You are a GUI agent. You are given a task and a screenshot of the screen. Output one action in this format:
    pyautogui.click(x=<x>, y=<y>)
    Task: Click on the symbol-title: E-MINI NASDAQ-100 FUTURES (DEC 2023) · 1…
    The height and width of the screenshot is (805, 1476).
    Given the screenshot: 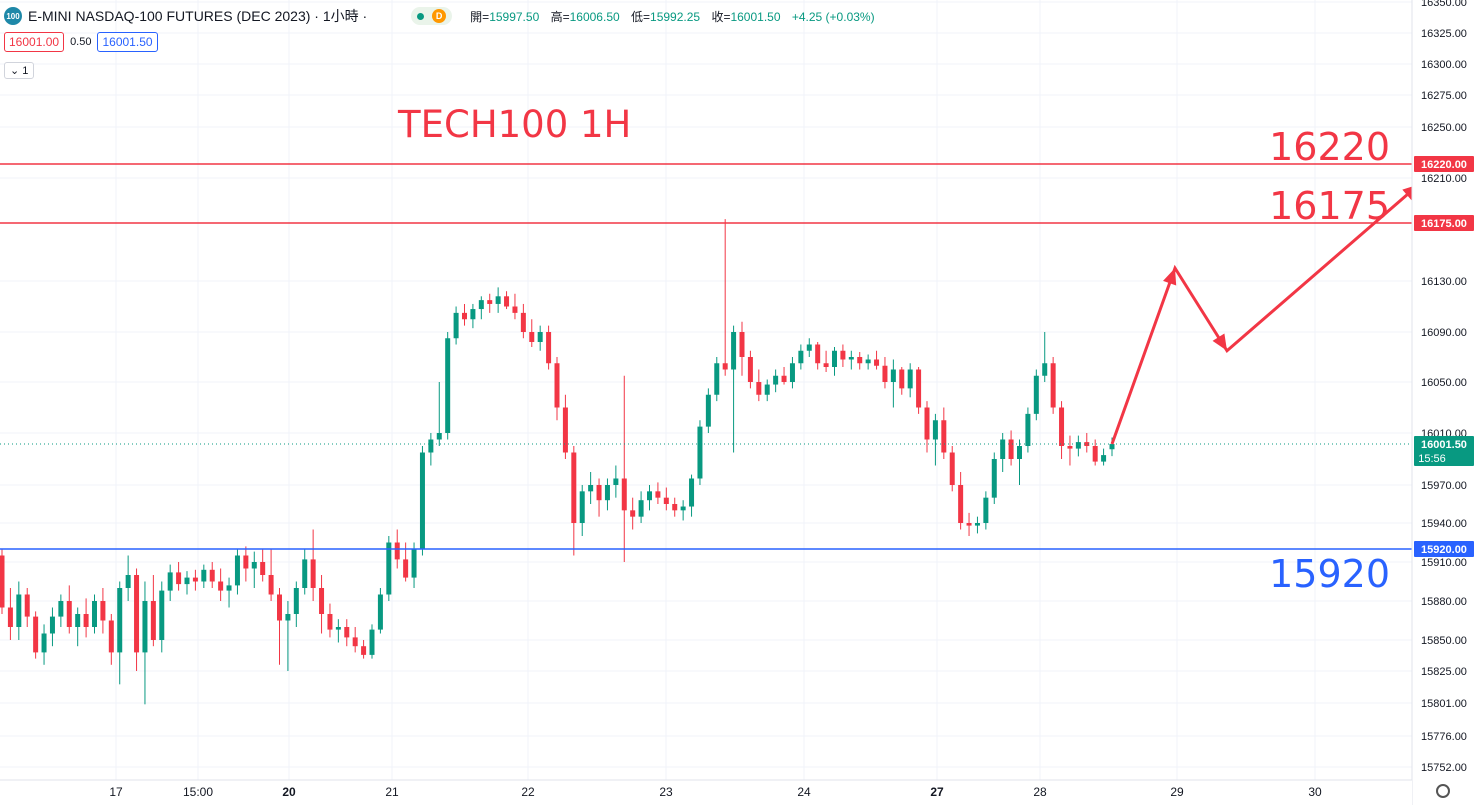 What is the action you would take?
    pyautogui.click(x=198, y=16)
    